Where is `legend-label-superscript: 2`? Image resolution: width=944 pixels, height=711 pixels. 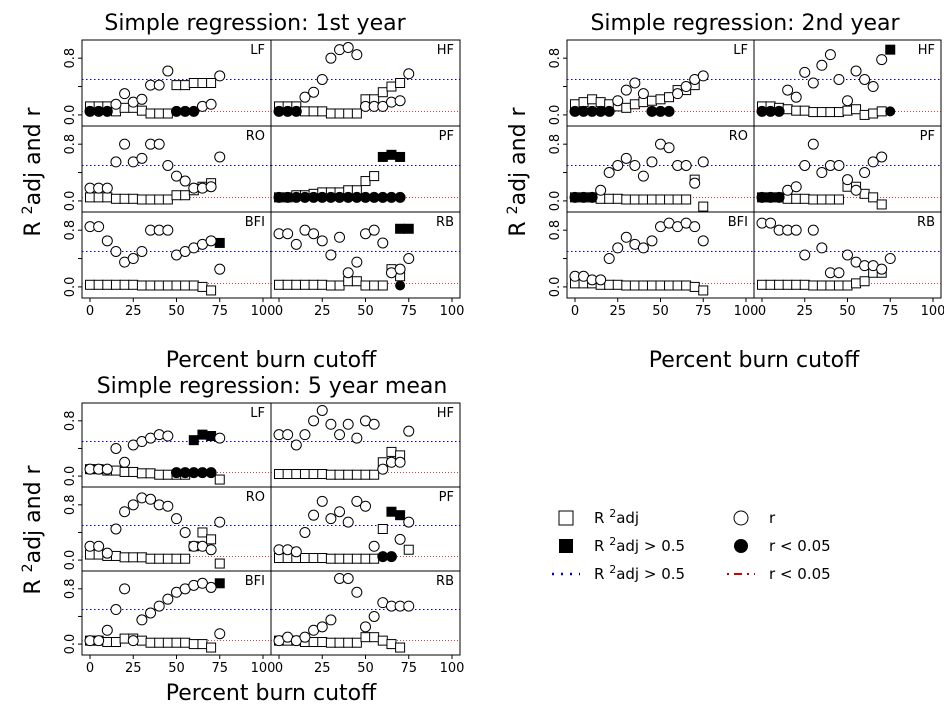
legend-label-superscript: 2 is located at coordinates (612, 513).